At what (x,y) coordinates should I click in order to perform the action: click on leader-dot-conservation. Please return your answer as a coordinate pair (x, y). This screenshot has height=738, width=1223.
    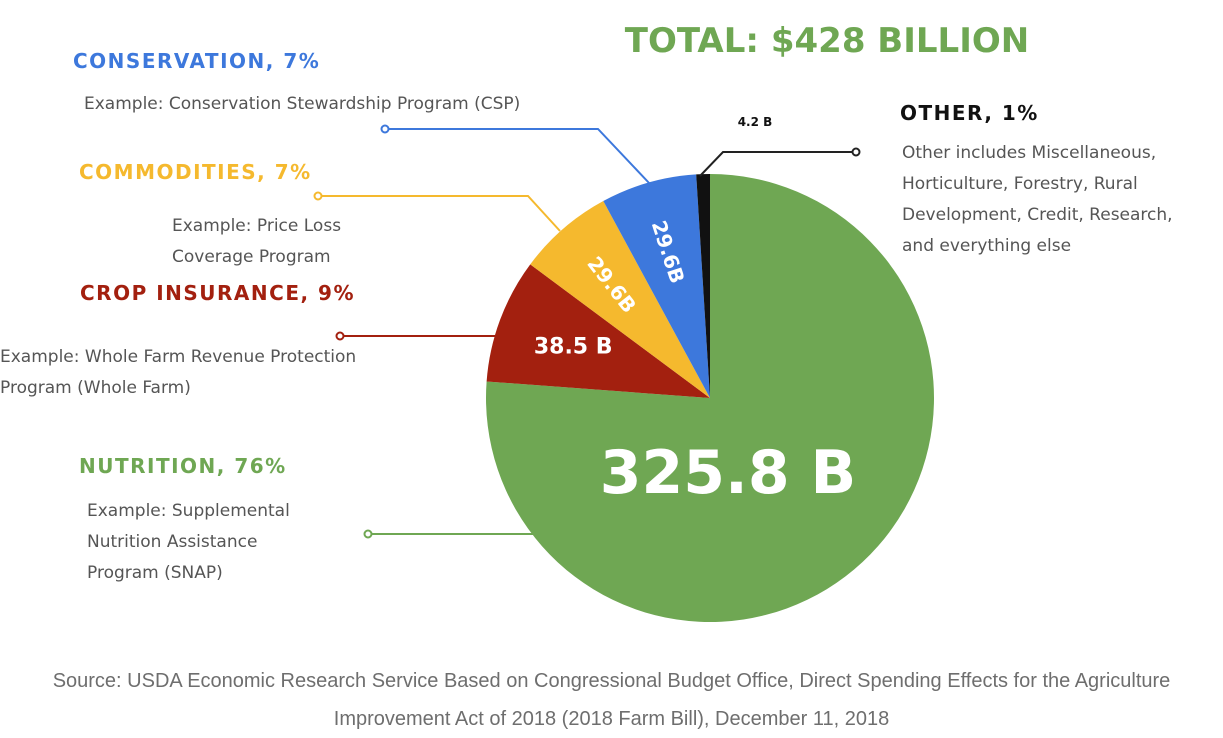
    Looking at the image, I should click on (385, 129).